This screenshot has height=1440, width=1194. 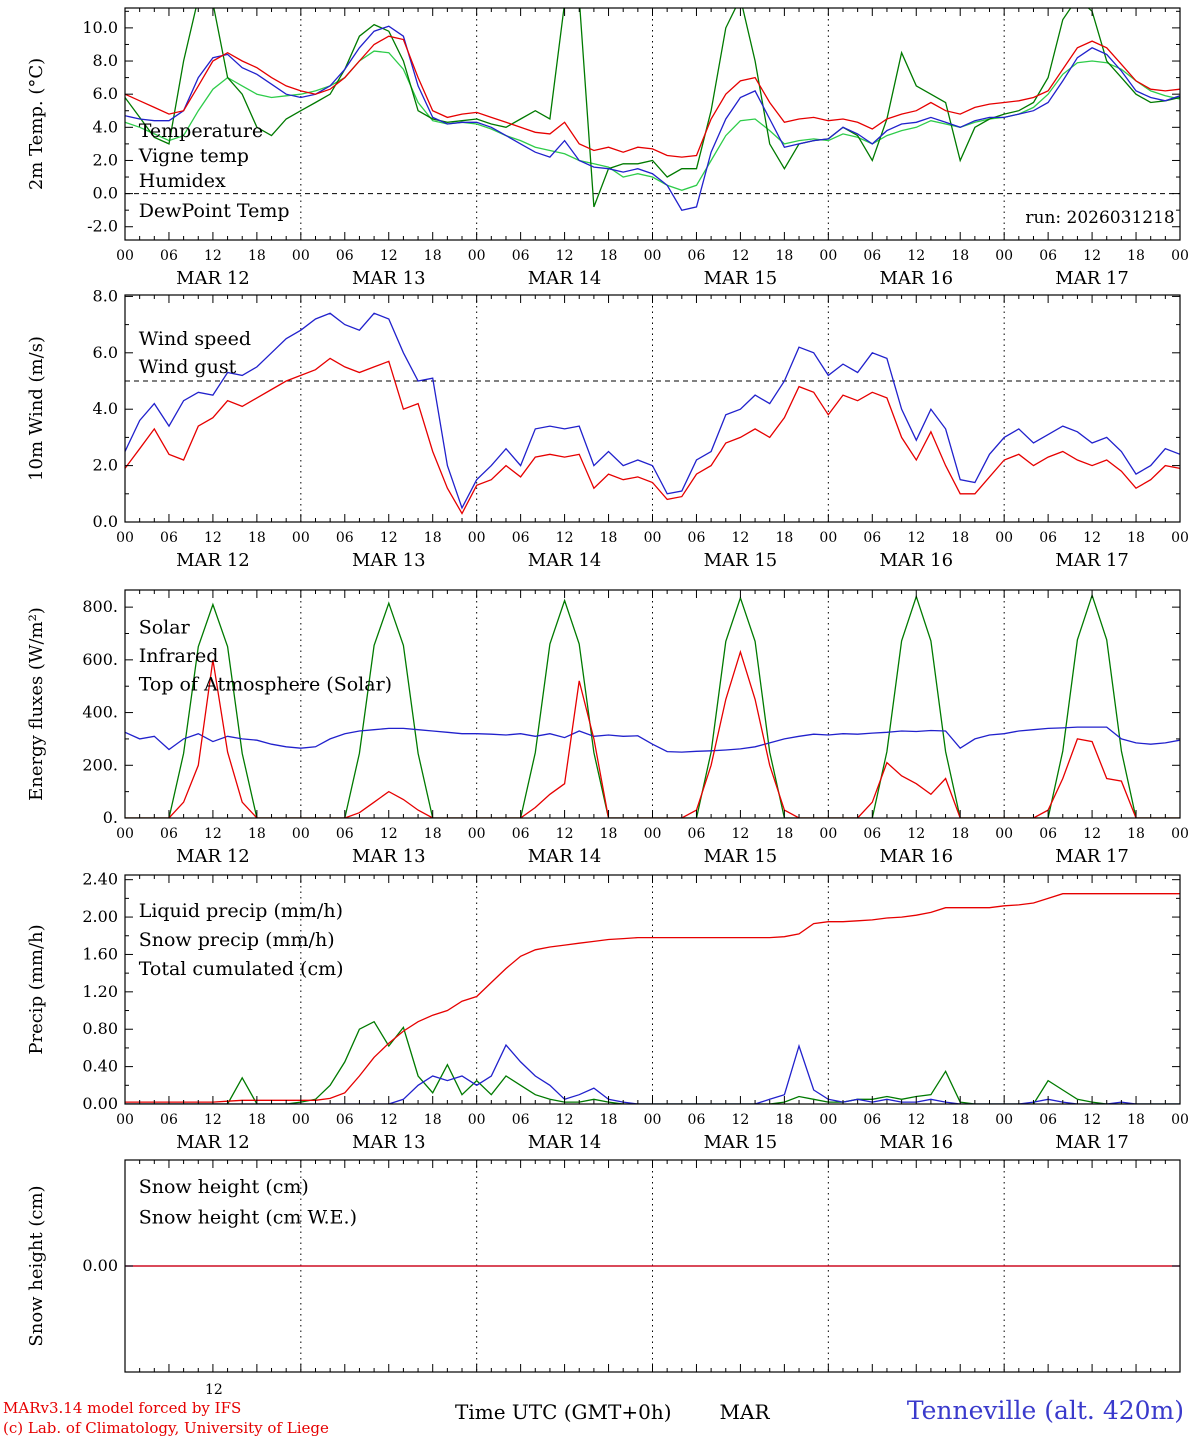 What do you see at coordinates (100, 879) in the screenshot?
I see `svg-text: 2.40` at bounding box center [100, 879].